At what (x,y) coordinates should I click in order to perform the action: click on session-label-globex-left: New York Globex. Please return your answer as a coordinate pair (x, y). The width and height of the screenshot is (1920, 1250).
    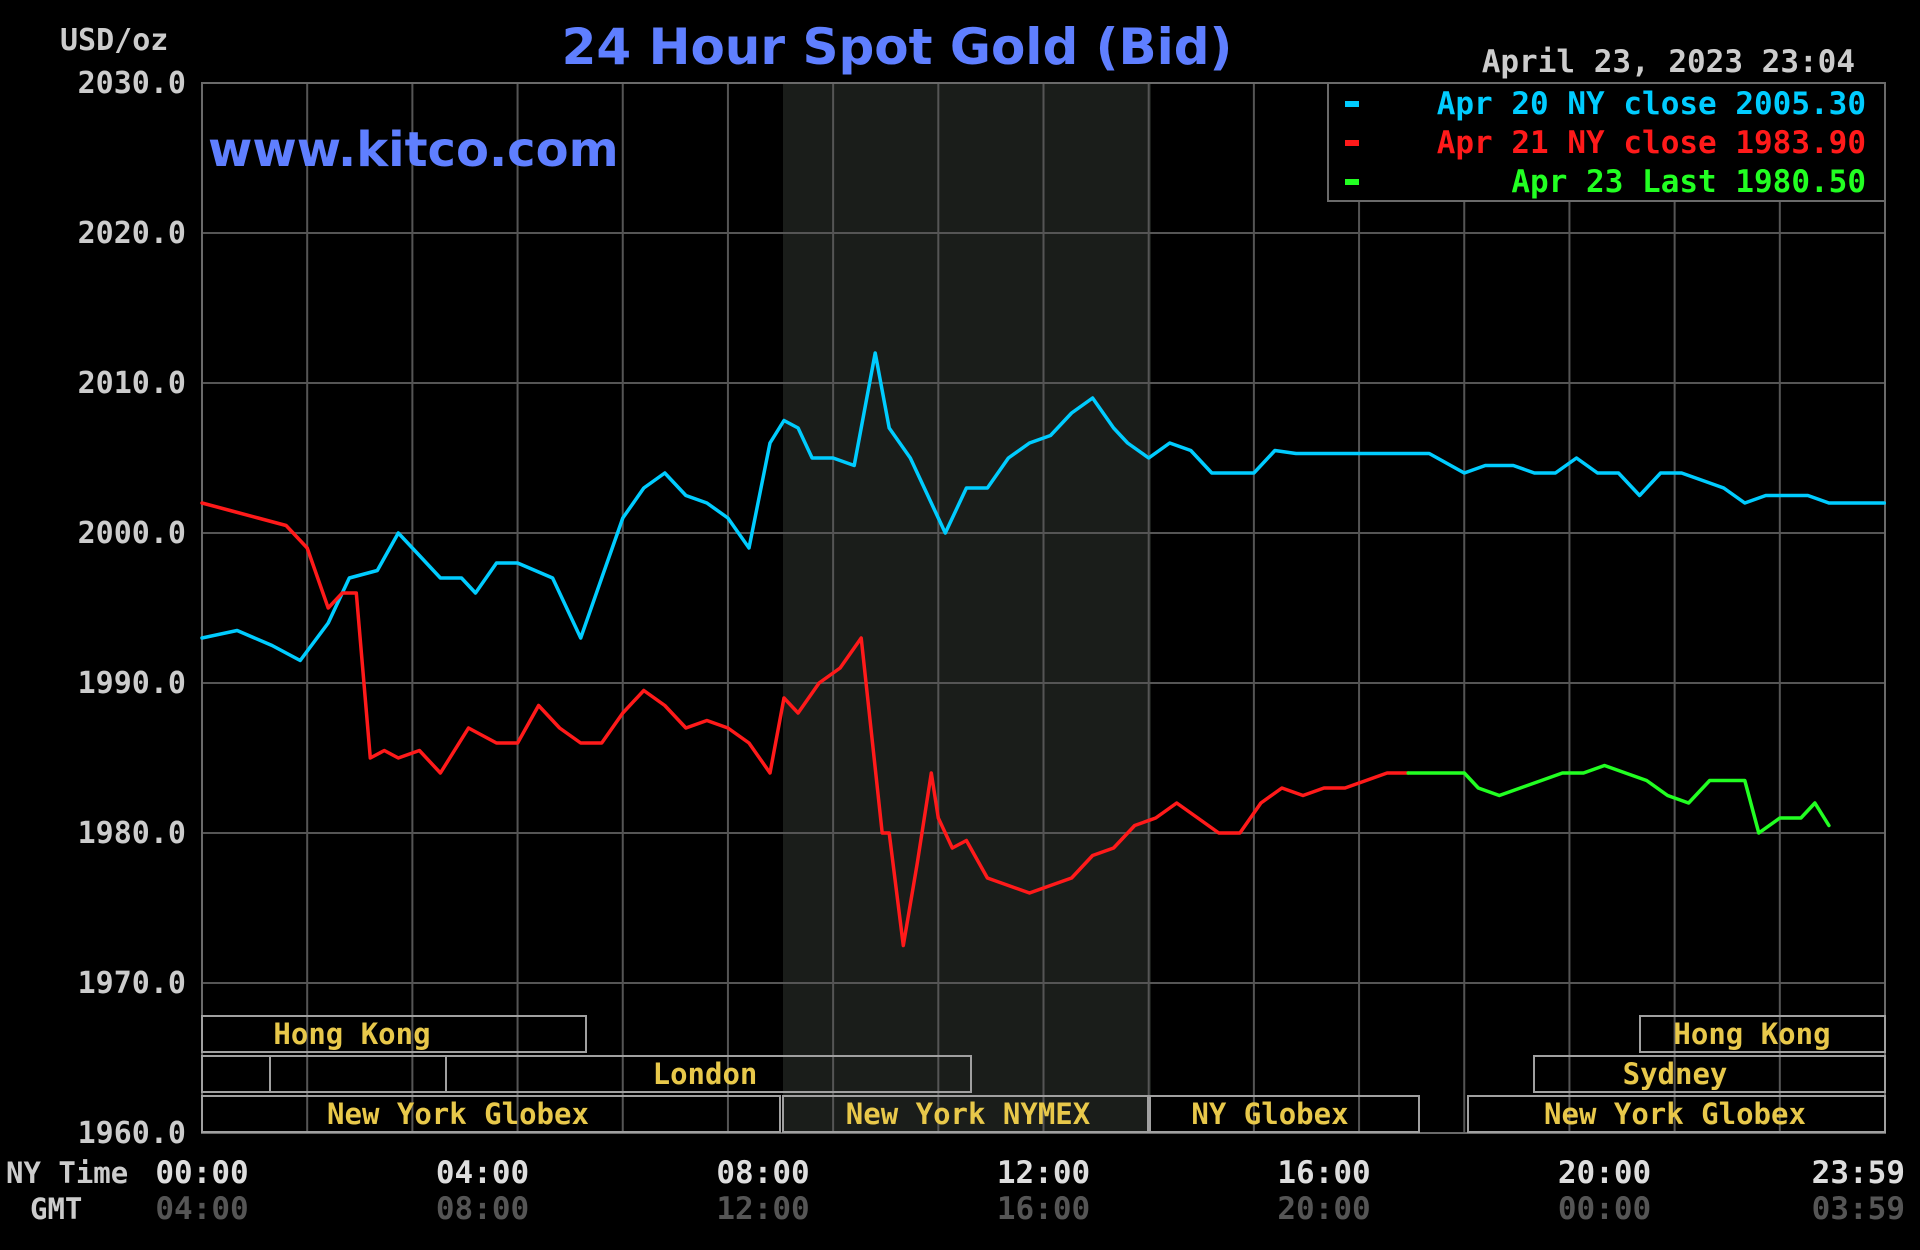
    Looking at the image, I should click on (458, 1114).